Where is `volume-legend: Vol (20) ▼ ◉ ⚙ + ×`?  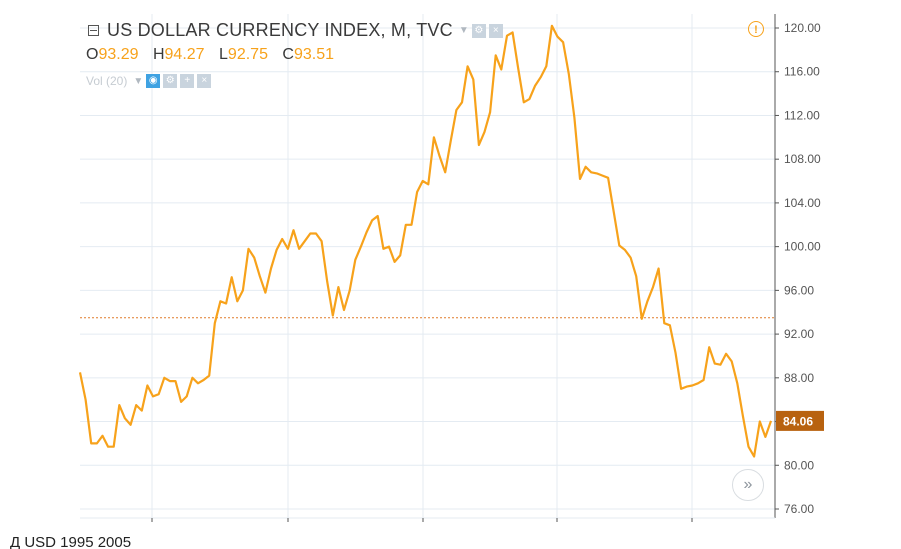
volume-legend: Vol (20) ▼ ◉ ⚙ + × is located at coordinates (149, 81).